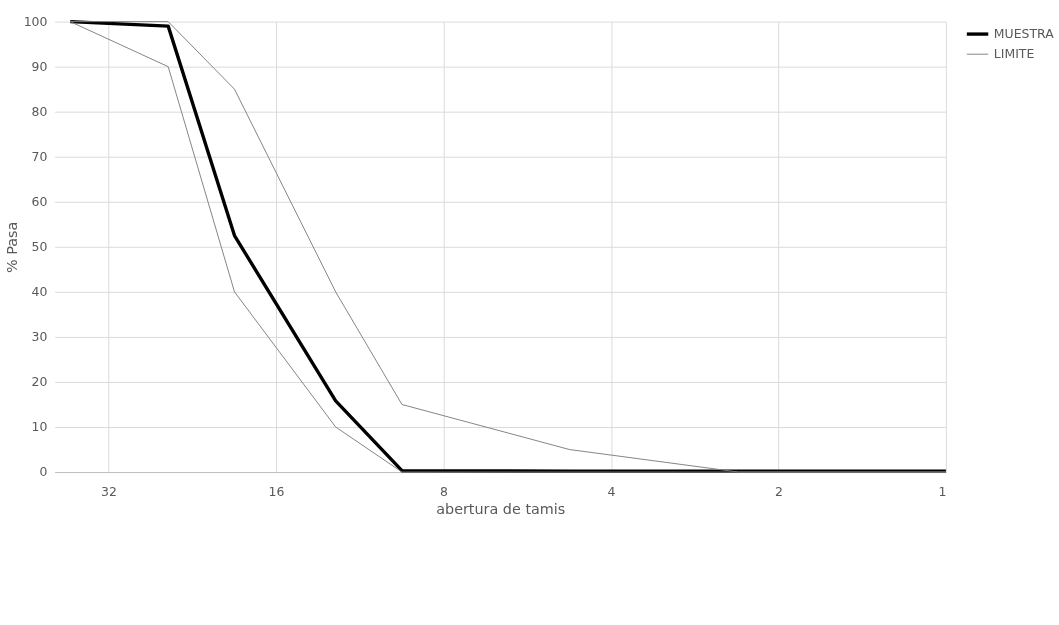  I want to click on y-tick-label: 90, so click(39, 66).